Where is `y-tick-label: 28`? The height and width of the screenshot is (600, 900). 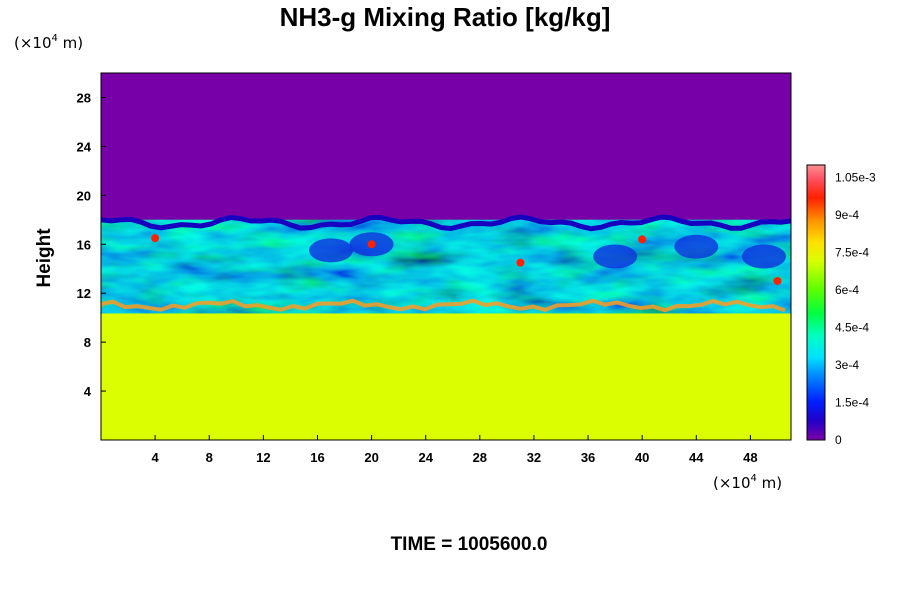
y-tick-label: 28 is located at coordinates (84, 97).